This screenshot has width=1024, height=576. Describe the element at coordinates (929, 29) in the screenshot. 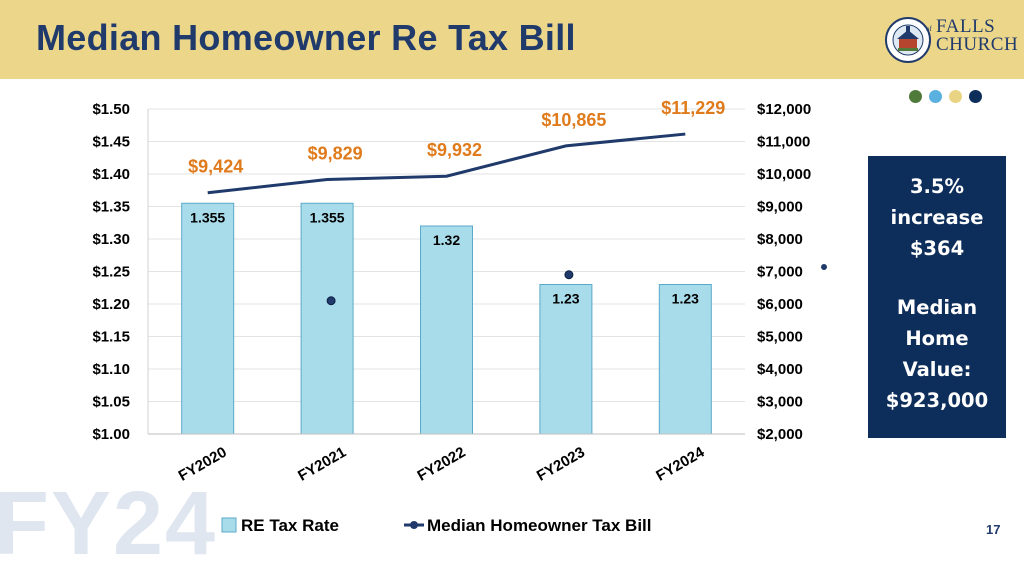

I see `logo-of: of` at that location.